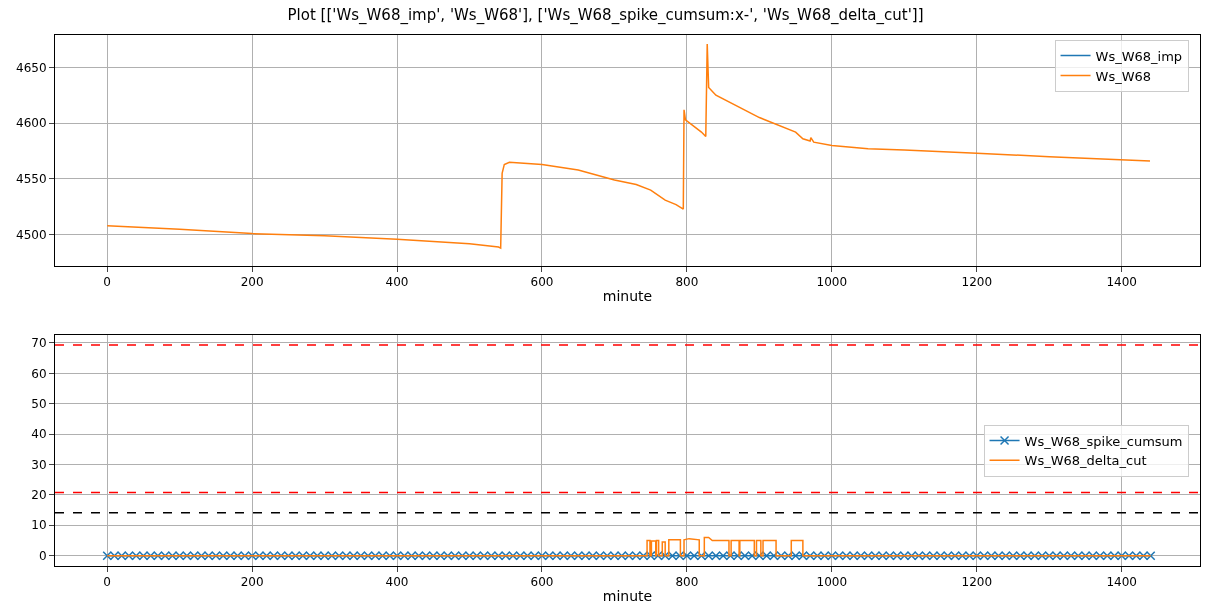  Describe the element at coordinates (1085, 461) in the screenshot. I see `legend-label: Ws_W68_delta_cut` at that location.